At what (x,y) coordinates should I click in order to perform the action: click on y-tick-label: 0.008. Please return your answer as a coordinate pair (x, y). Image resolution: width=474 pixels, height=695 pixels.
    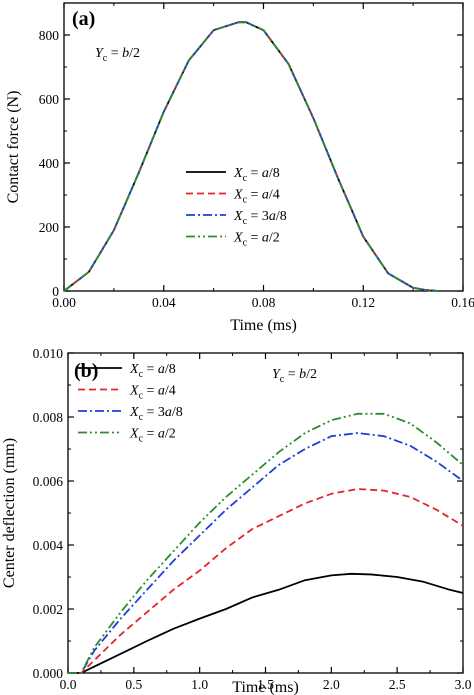
    Looking at the image, I should click on (48, 417).